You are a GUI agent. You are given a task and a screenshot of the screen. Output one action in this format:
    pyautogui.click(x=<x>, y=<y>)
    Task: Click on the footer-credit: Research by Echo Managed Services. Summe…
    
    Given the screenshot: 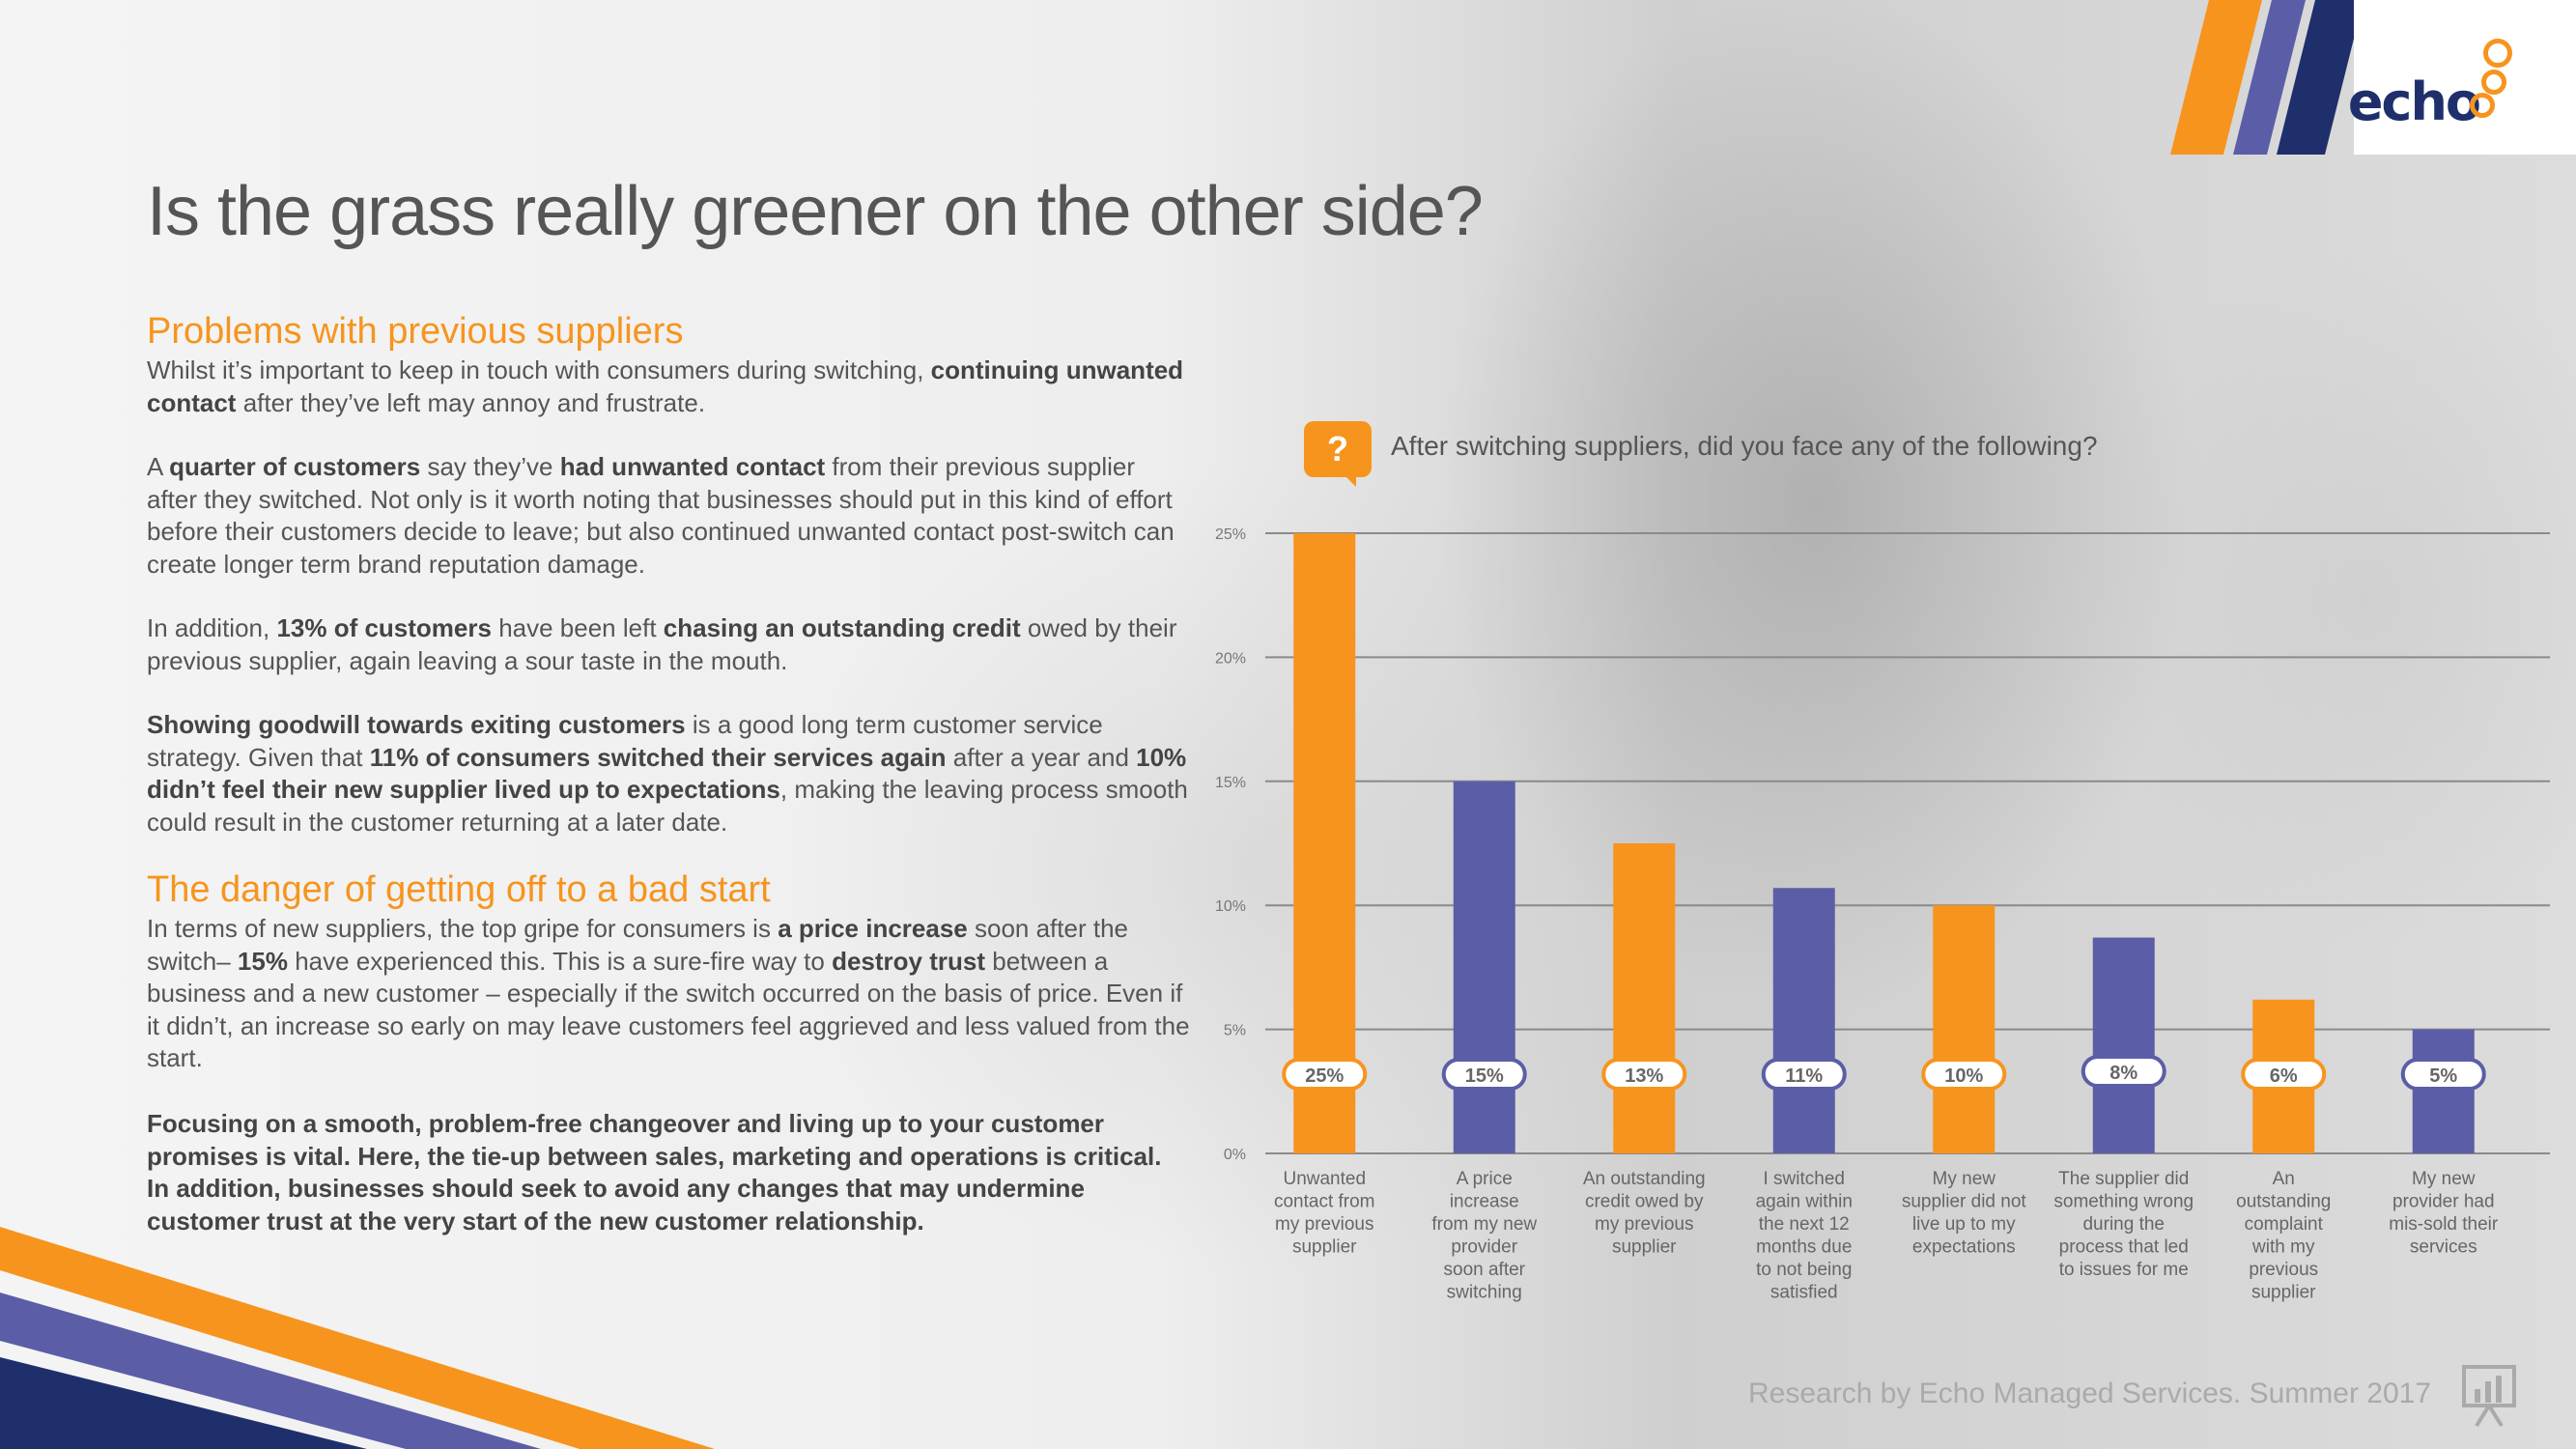 What is the action you would take?
    pyautogui.click(x=2090, y=1393)
    